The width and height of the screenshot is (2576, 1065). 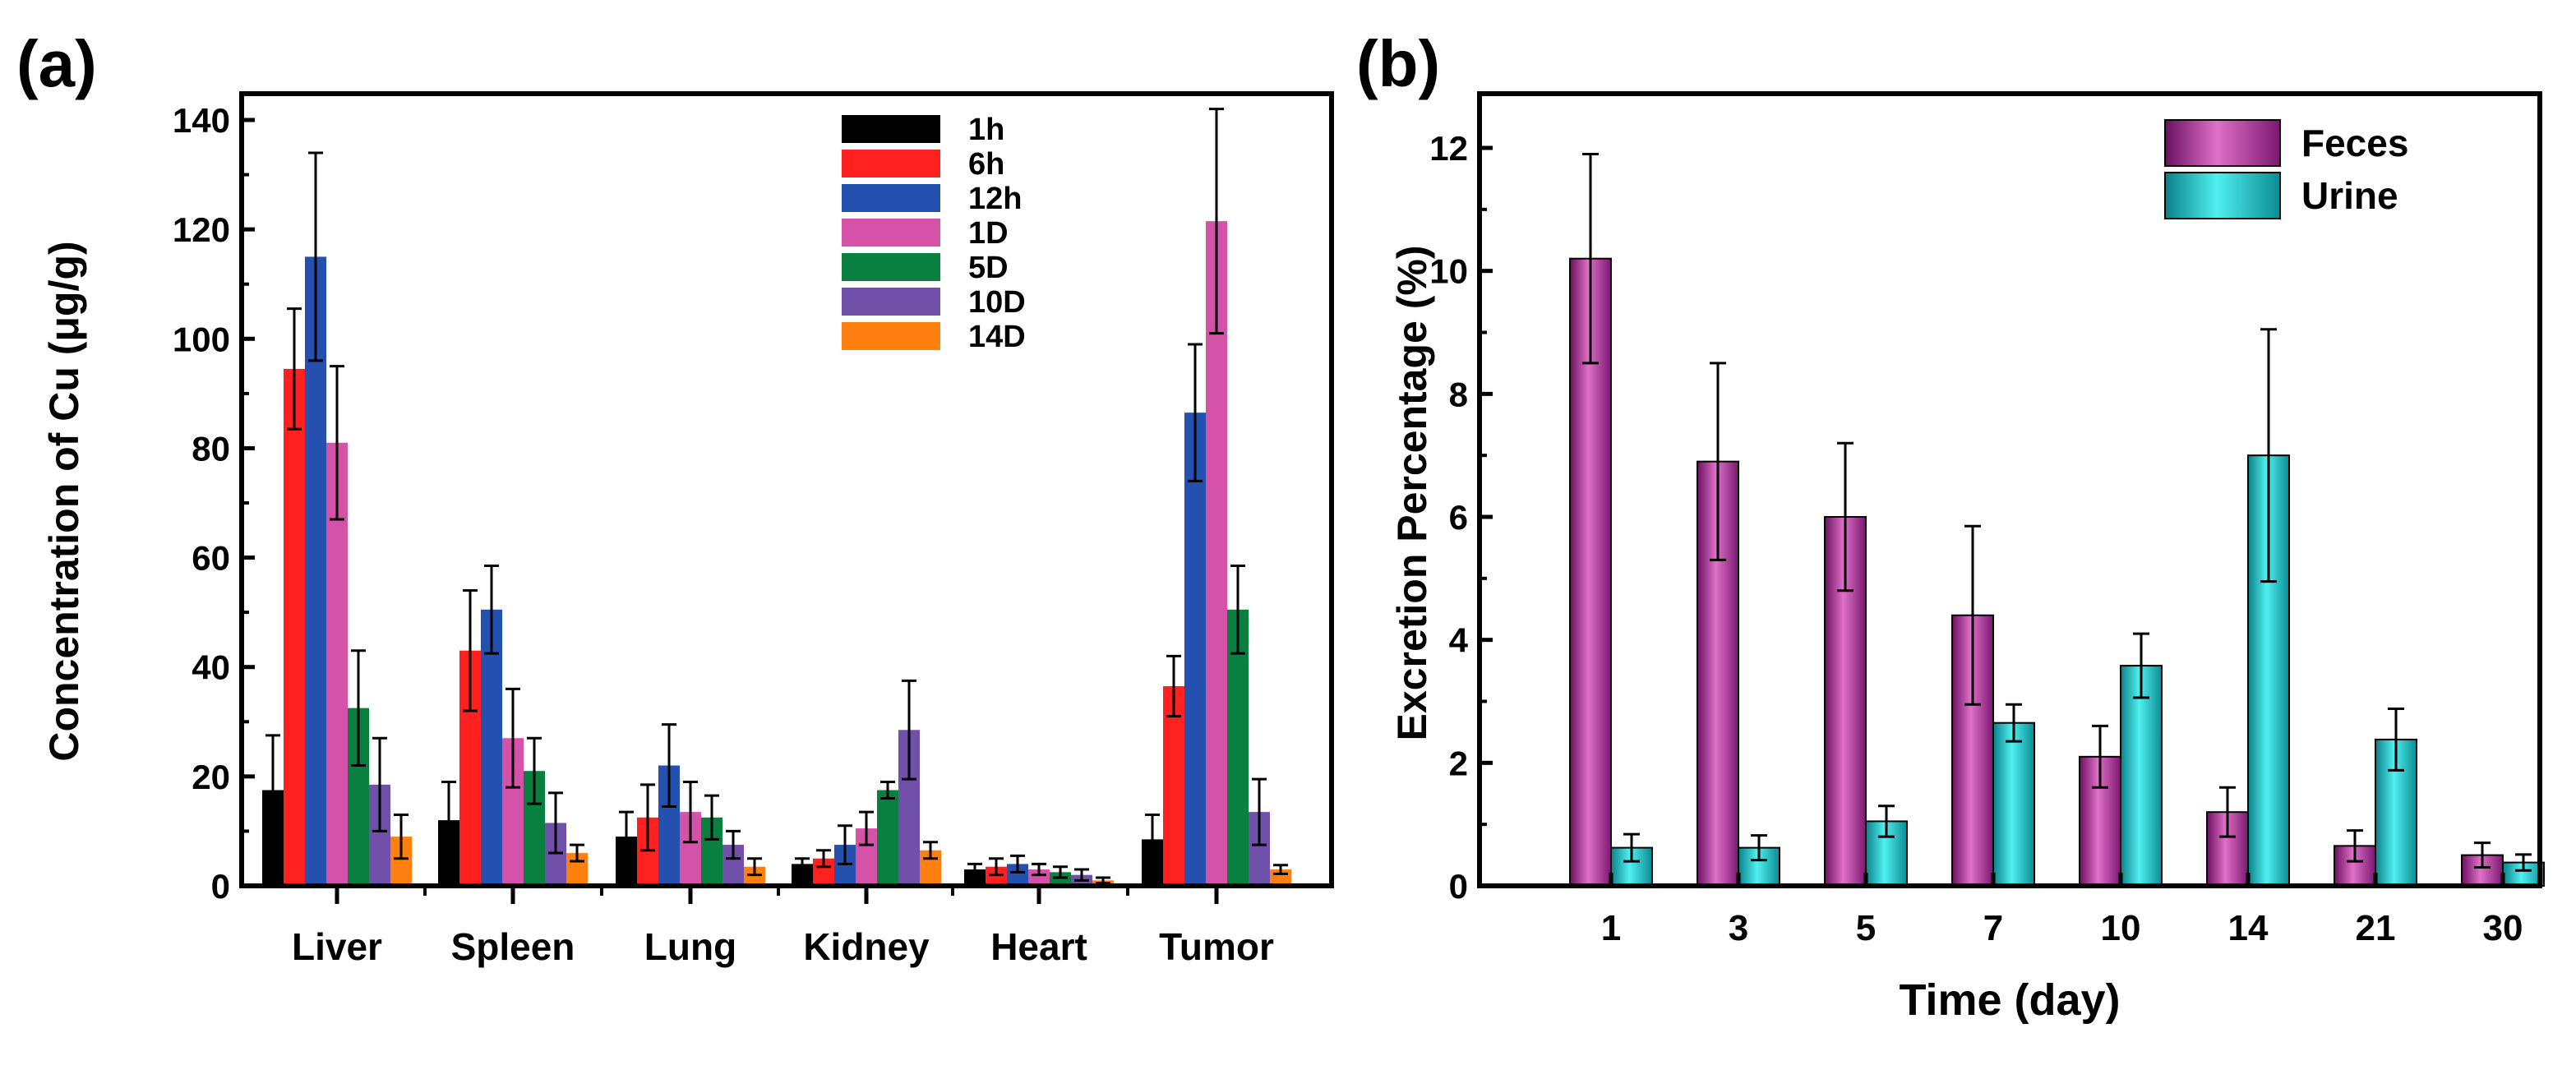 I want to click on x-axis-title: Time (day), so click(x=2010, y=1000).